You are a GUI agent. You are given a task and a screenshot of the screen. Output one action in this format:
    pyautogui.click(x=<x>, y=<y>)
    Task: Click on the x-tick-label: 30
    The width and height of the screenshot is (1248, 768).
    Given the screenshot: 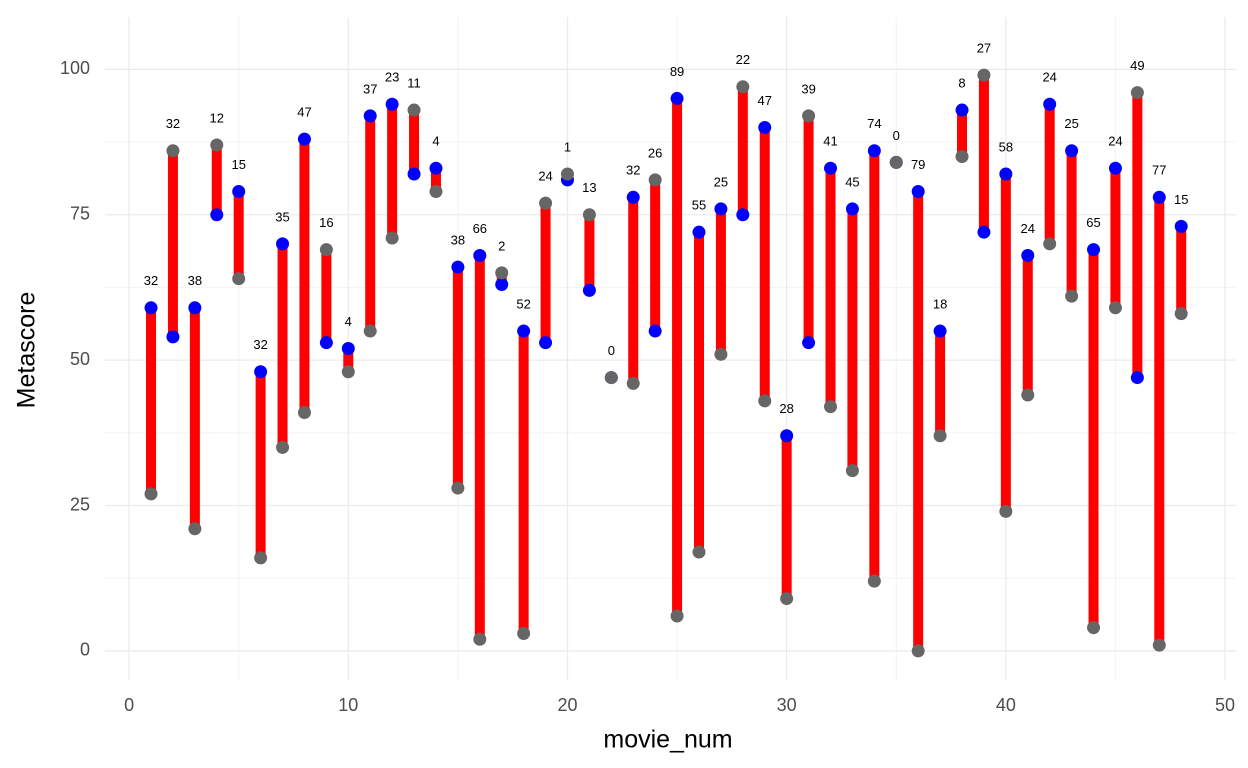 What is the action you would take?
    pyautogui.click(x=787, y=705)
    